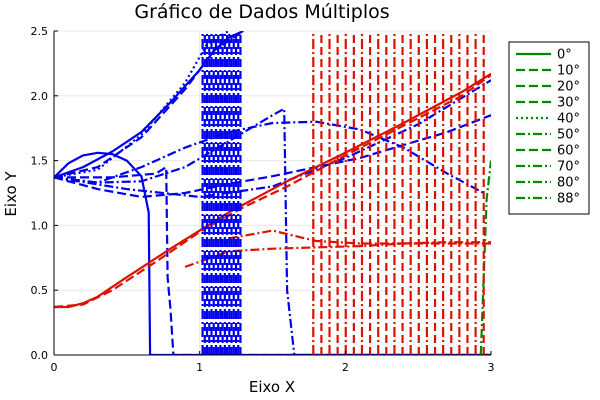  I want to click on legend: 0°10°20°30°40°50°60°70°80°88°, so click(549, 128).